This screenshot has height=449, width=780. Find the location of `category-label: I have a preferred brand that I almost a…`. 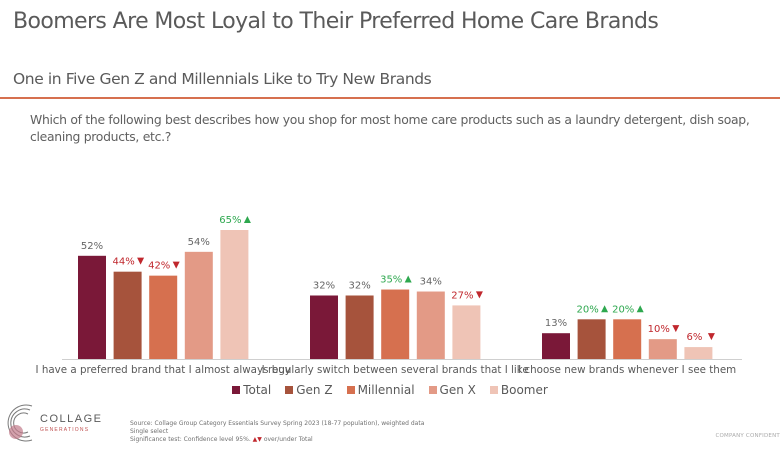

category-label: I have a preferred brand that I almost a… is located at coordinates (163, 370).